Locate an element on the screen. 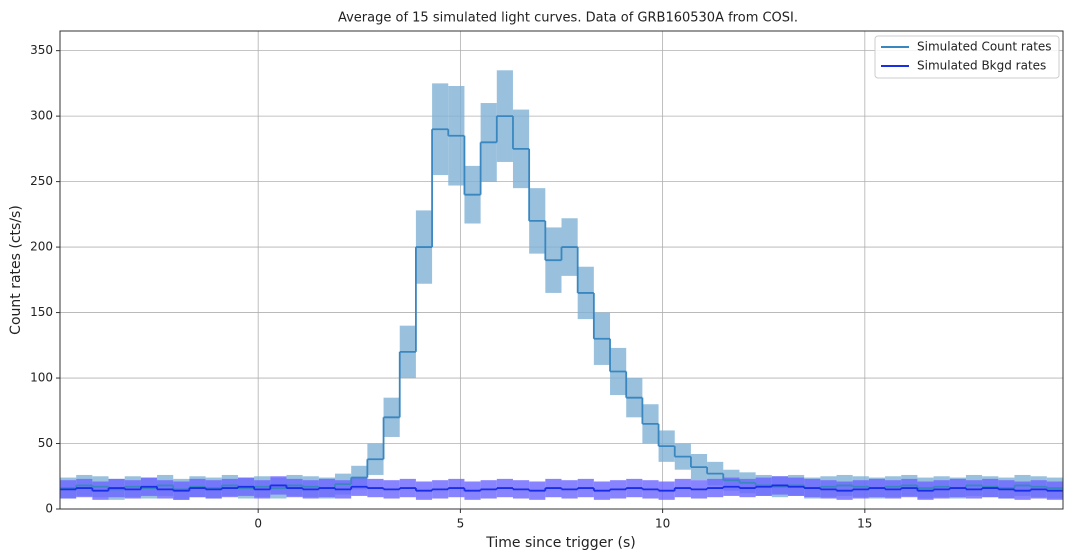 Image resolution: width=1075 pixels, height=557 pixels. x-tick-label: 15 is located at coordinates (864, 524).